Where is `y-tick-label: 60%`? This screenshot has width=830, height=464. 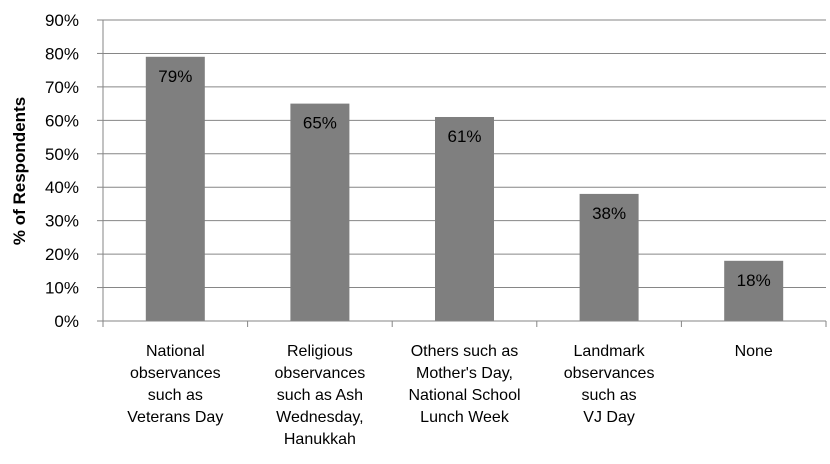
y-tick-label: 60% is located at coordinates (62, 120).